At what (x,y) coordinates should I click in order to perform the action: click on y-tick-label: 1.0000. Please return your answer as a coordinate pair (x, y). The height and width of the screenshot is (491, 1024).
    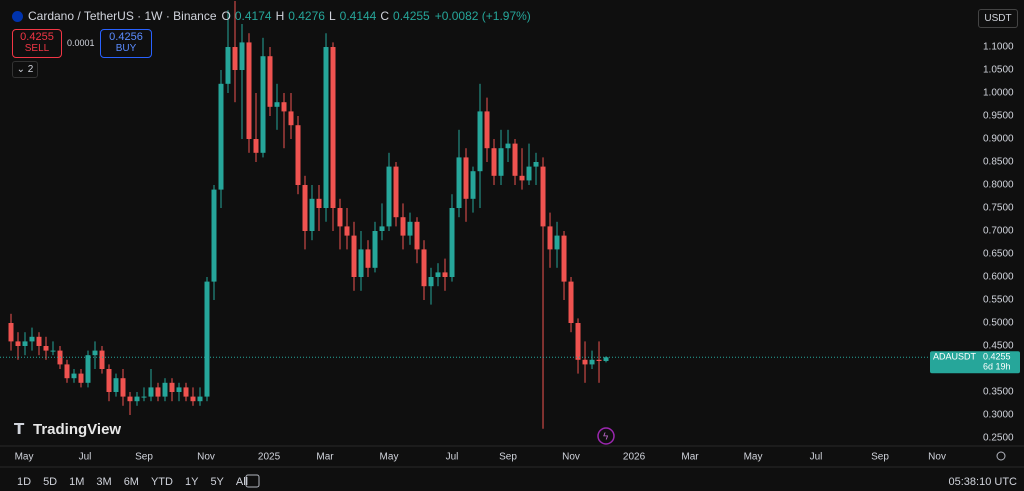
    Looking at the image, I should click on (998, 93).